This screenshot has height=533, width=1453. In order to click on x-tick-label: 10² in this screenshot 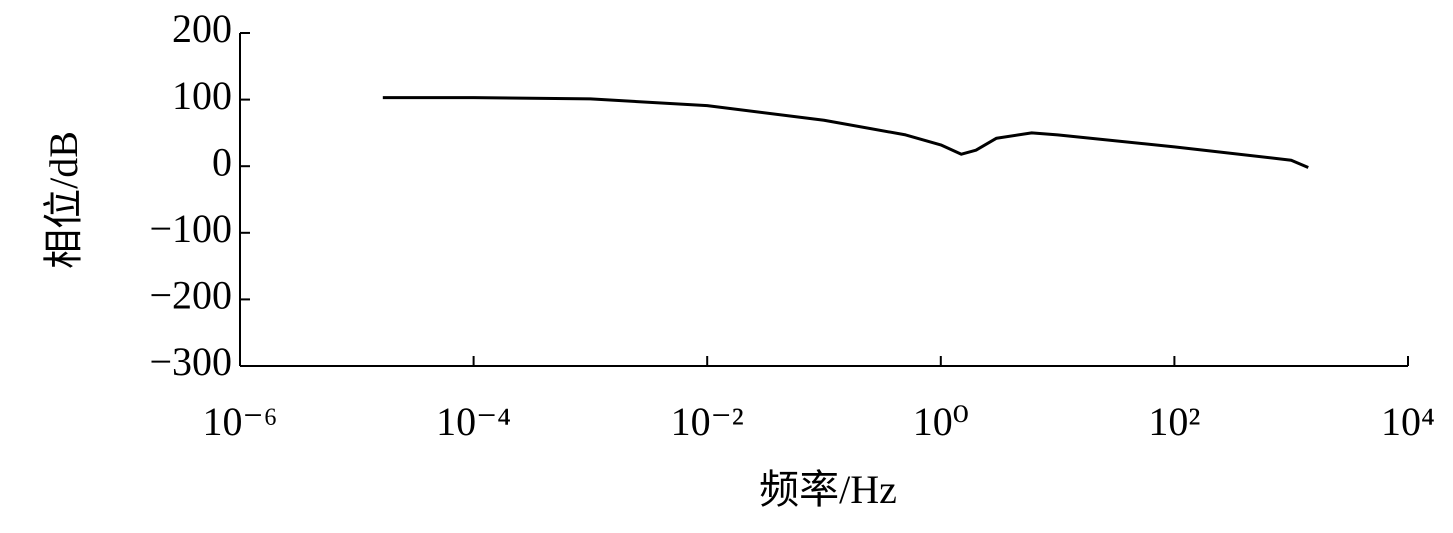, I will do `click(1174, 421)`.